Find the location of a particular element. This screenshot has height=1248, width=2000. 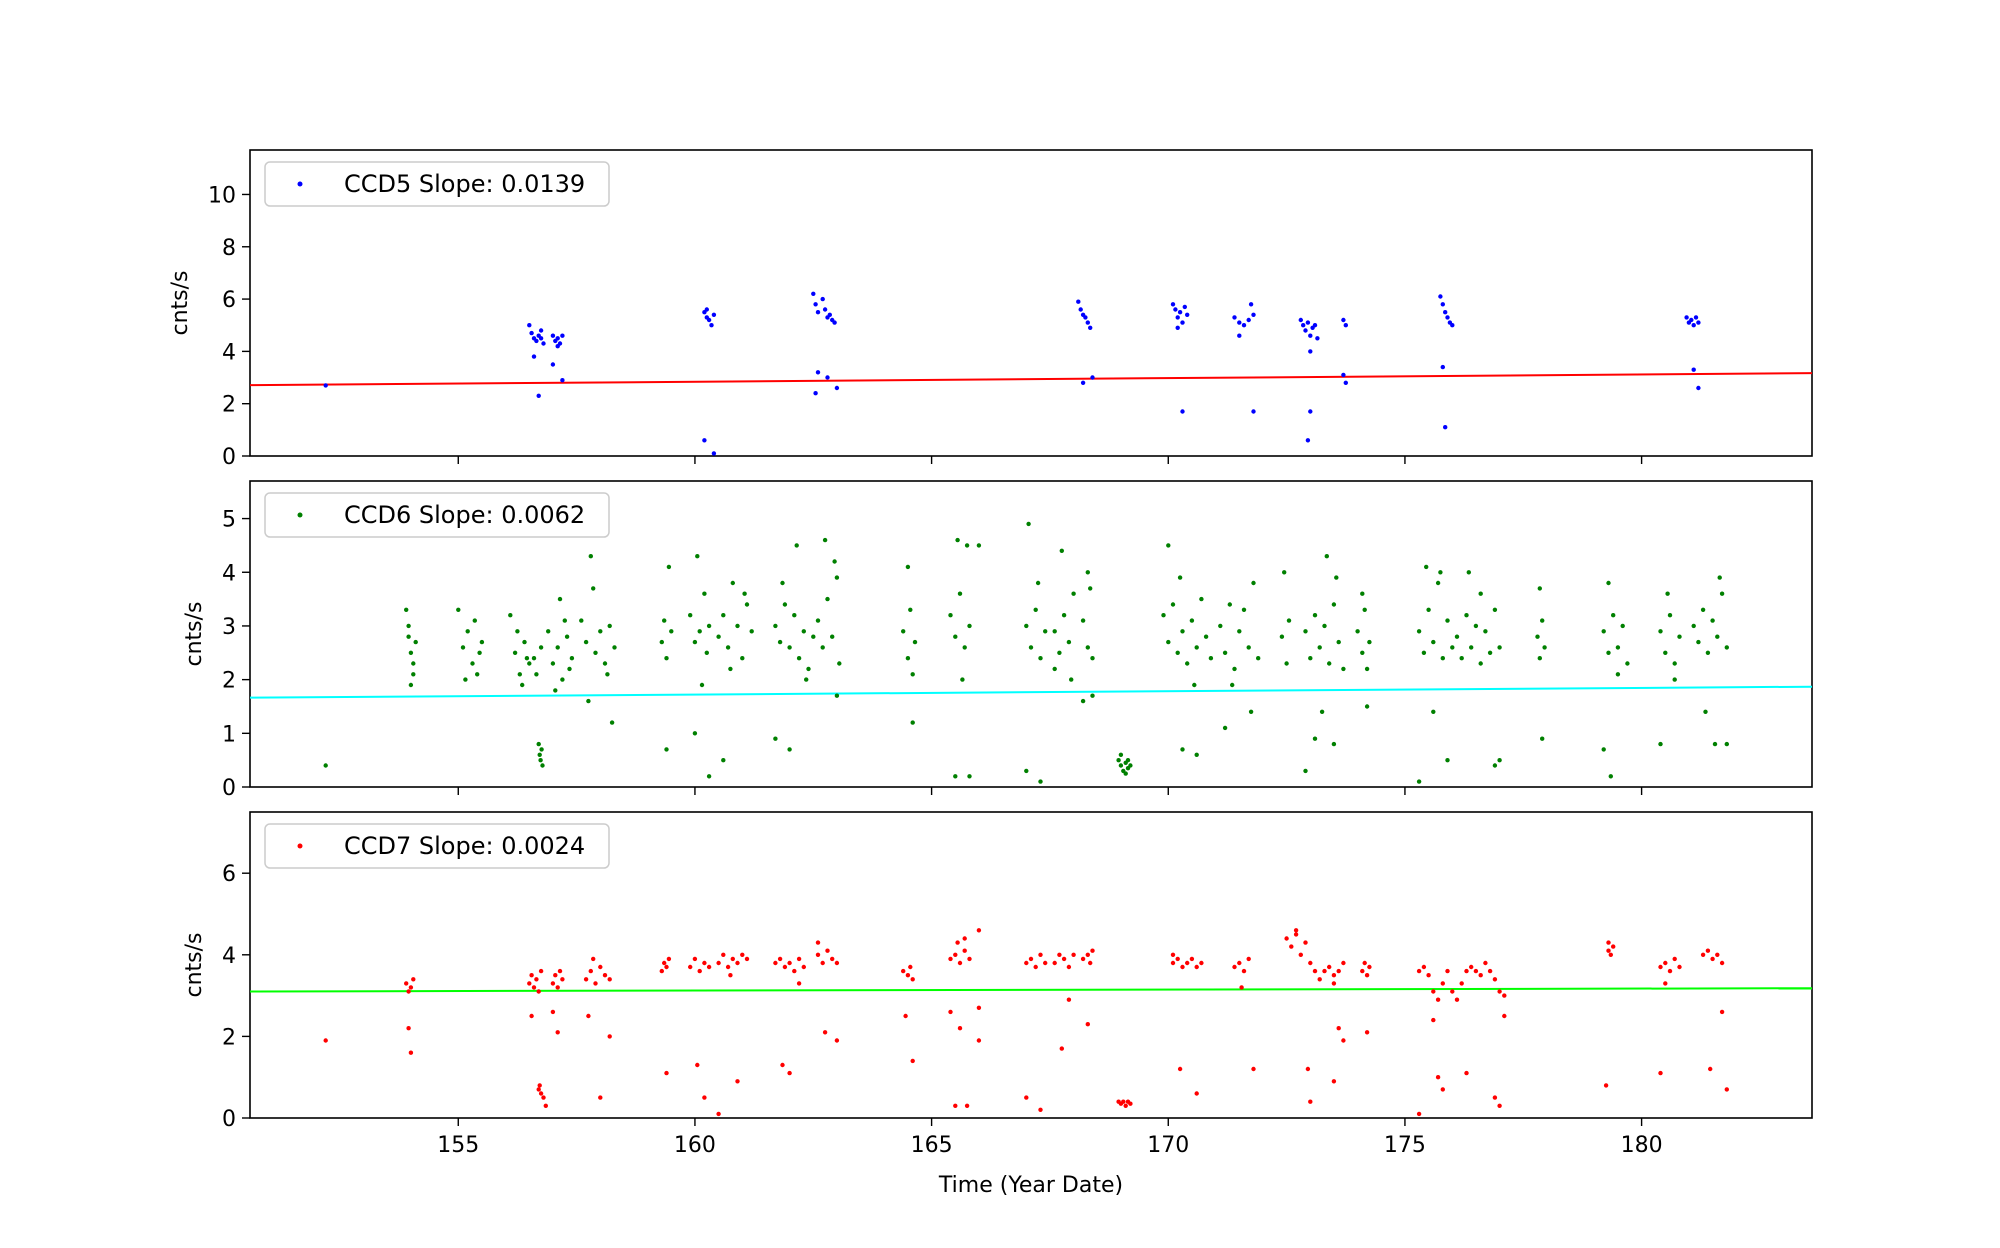

panel-ccd6-yticks: 0 1 2 3 4 5 is located at coordinates (236, 654).